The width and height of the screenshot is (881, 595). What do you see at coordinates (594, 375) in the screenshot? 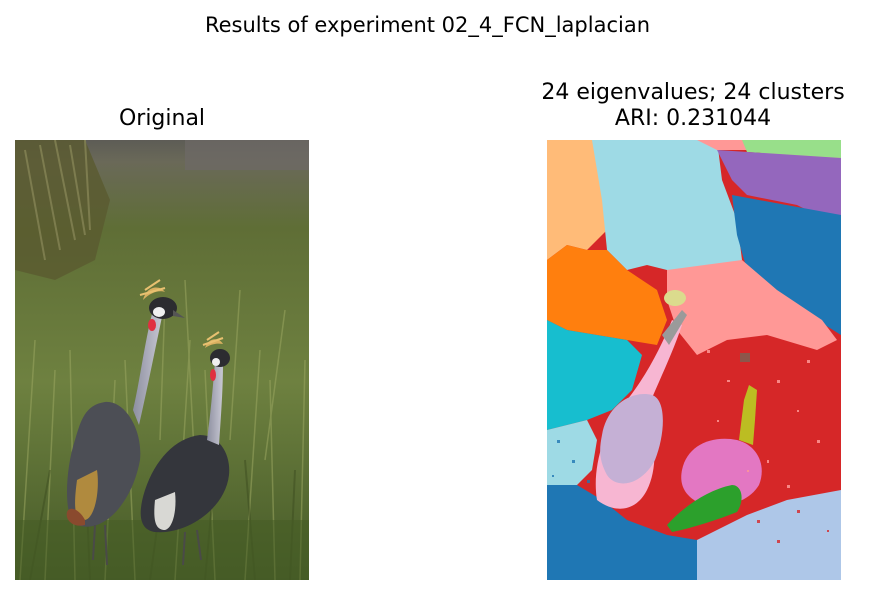
I see `cluster-region-cyan` at bounding box center [594, 375].